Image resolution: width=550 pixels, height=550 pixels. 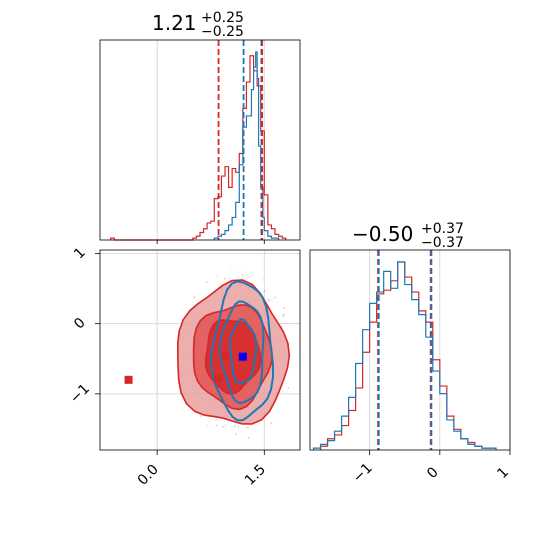 I want to click on right-title-value: −0.50, so click(x=382, y=234).